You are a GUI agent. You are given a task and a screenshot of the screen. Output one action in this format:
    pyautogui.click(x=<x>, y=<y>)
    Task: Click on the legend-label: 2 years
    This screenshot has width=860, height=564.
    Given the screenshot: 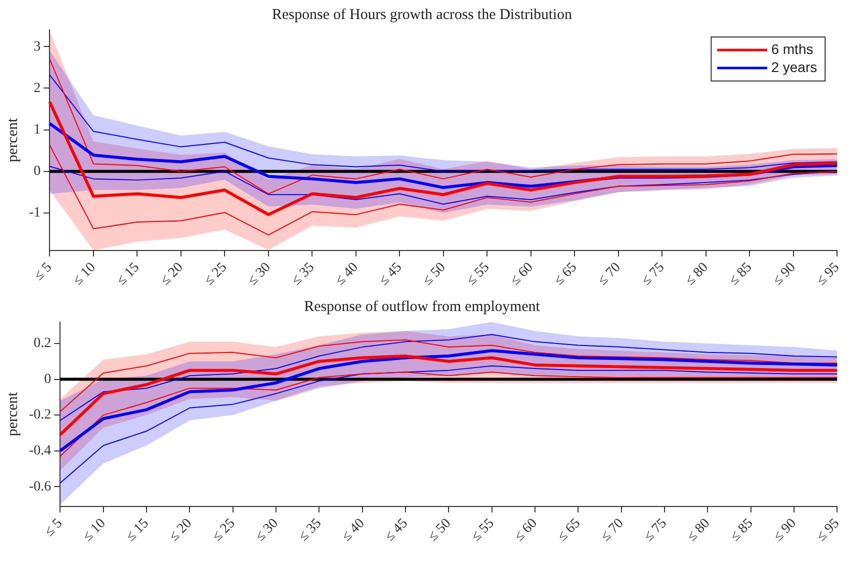 What is the action you would take?
    pyautogui.click(x=794, y=66)
    